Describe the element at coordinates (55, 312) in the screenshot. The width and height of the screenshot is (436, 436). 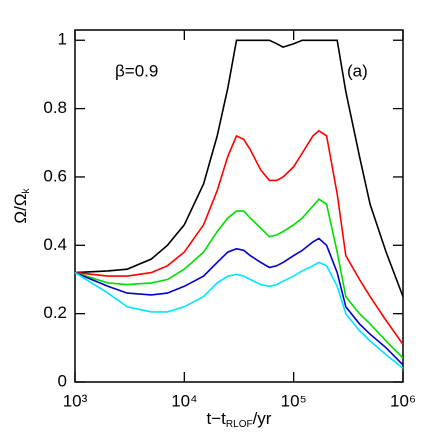
I see `y-tick-label: 0.2` at that location.